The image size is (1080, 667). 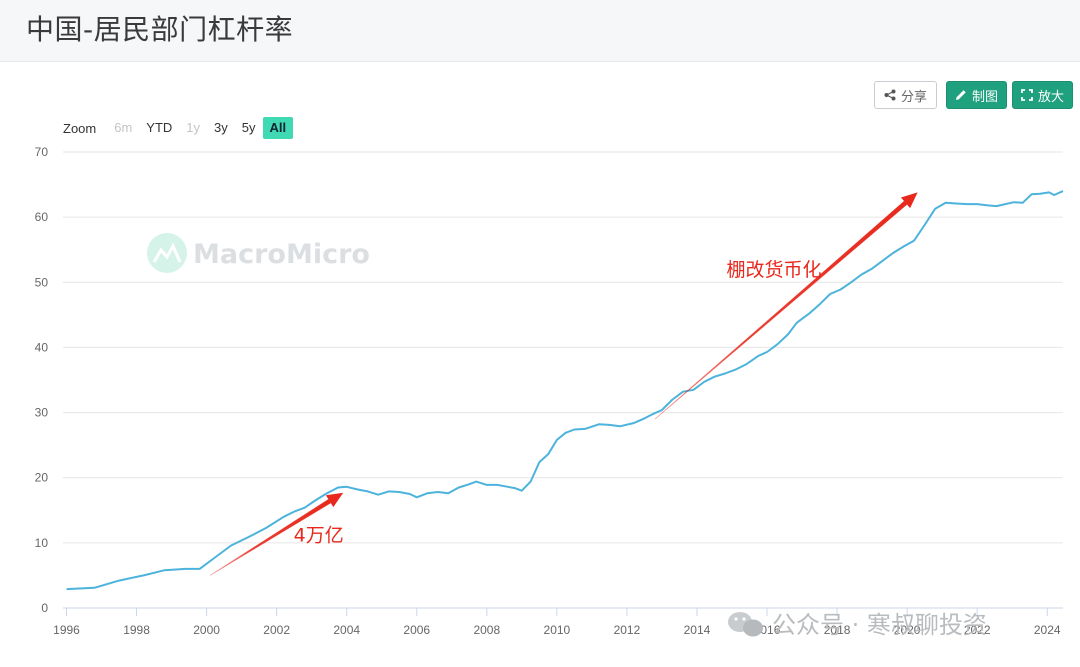 I want to click on annotation-arrow-shaft, so click(x=781, y=310).